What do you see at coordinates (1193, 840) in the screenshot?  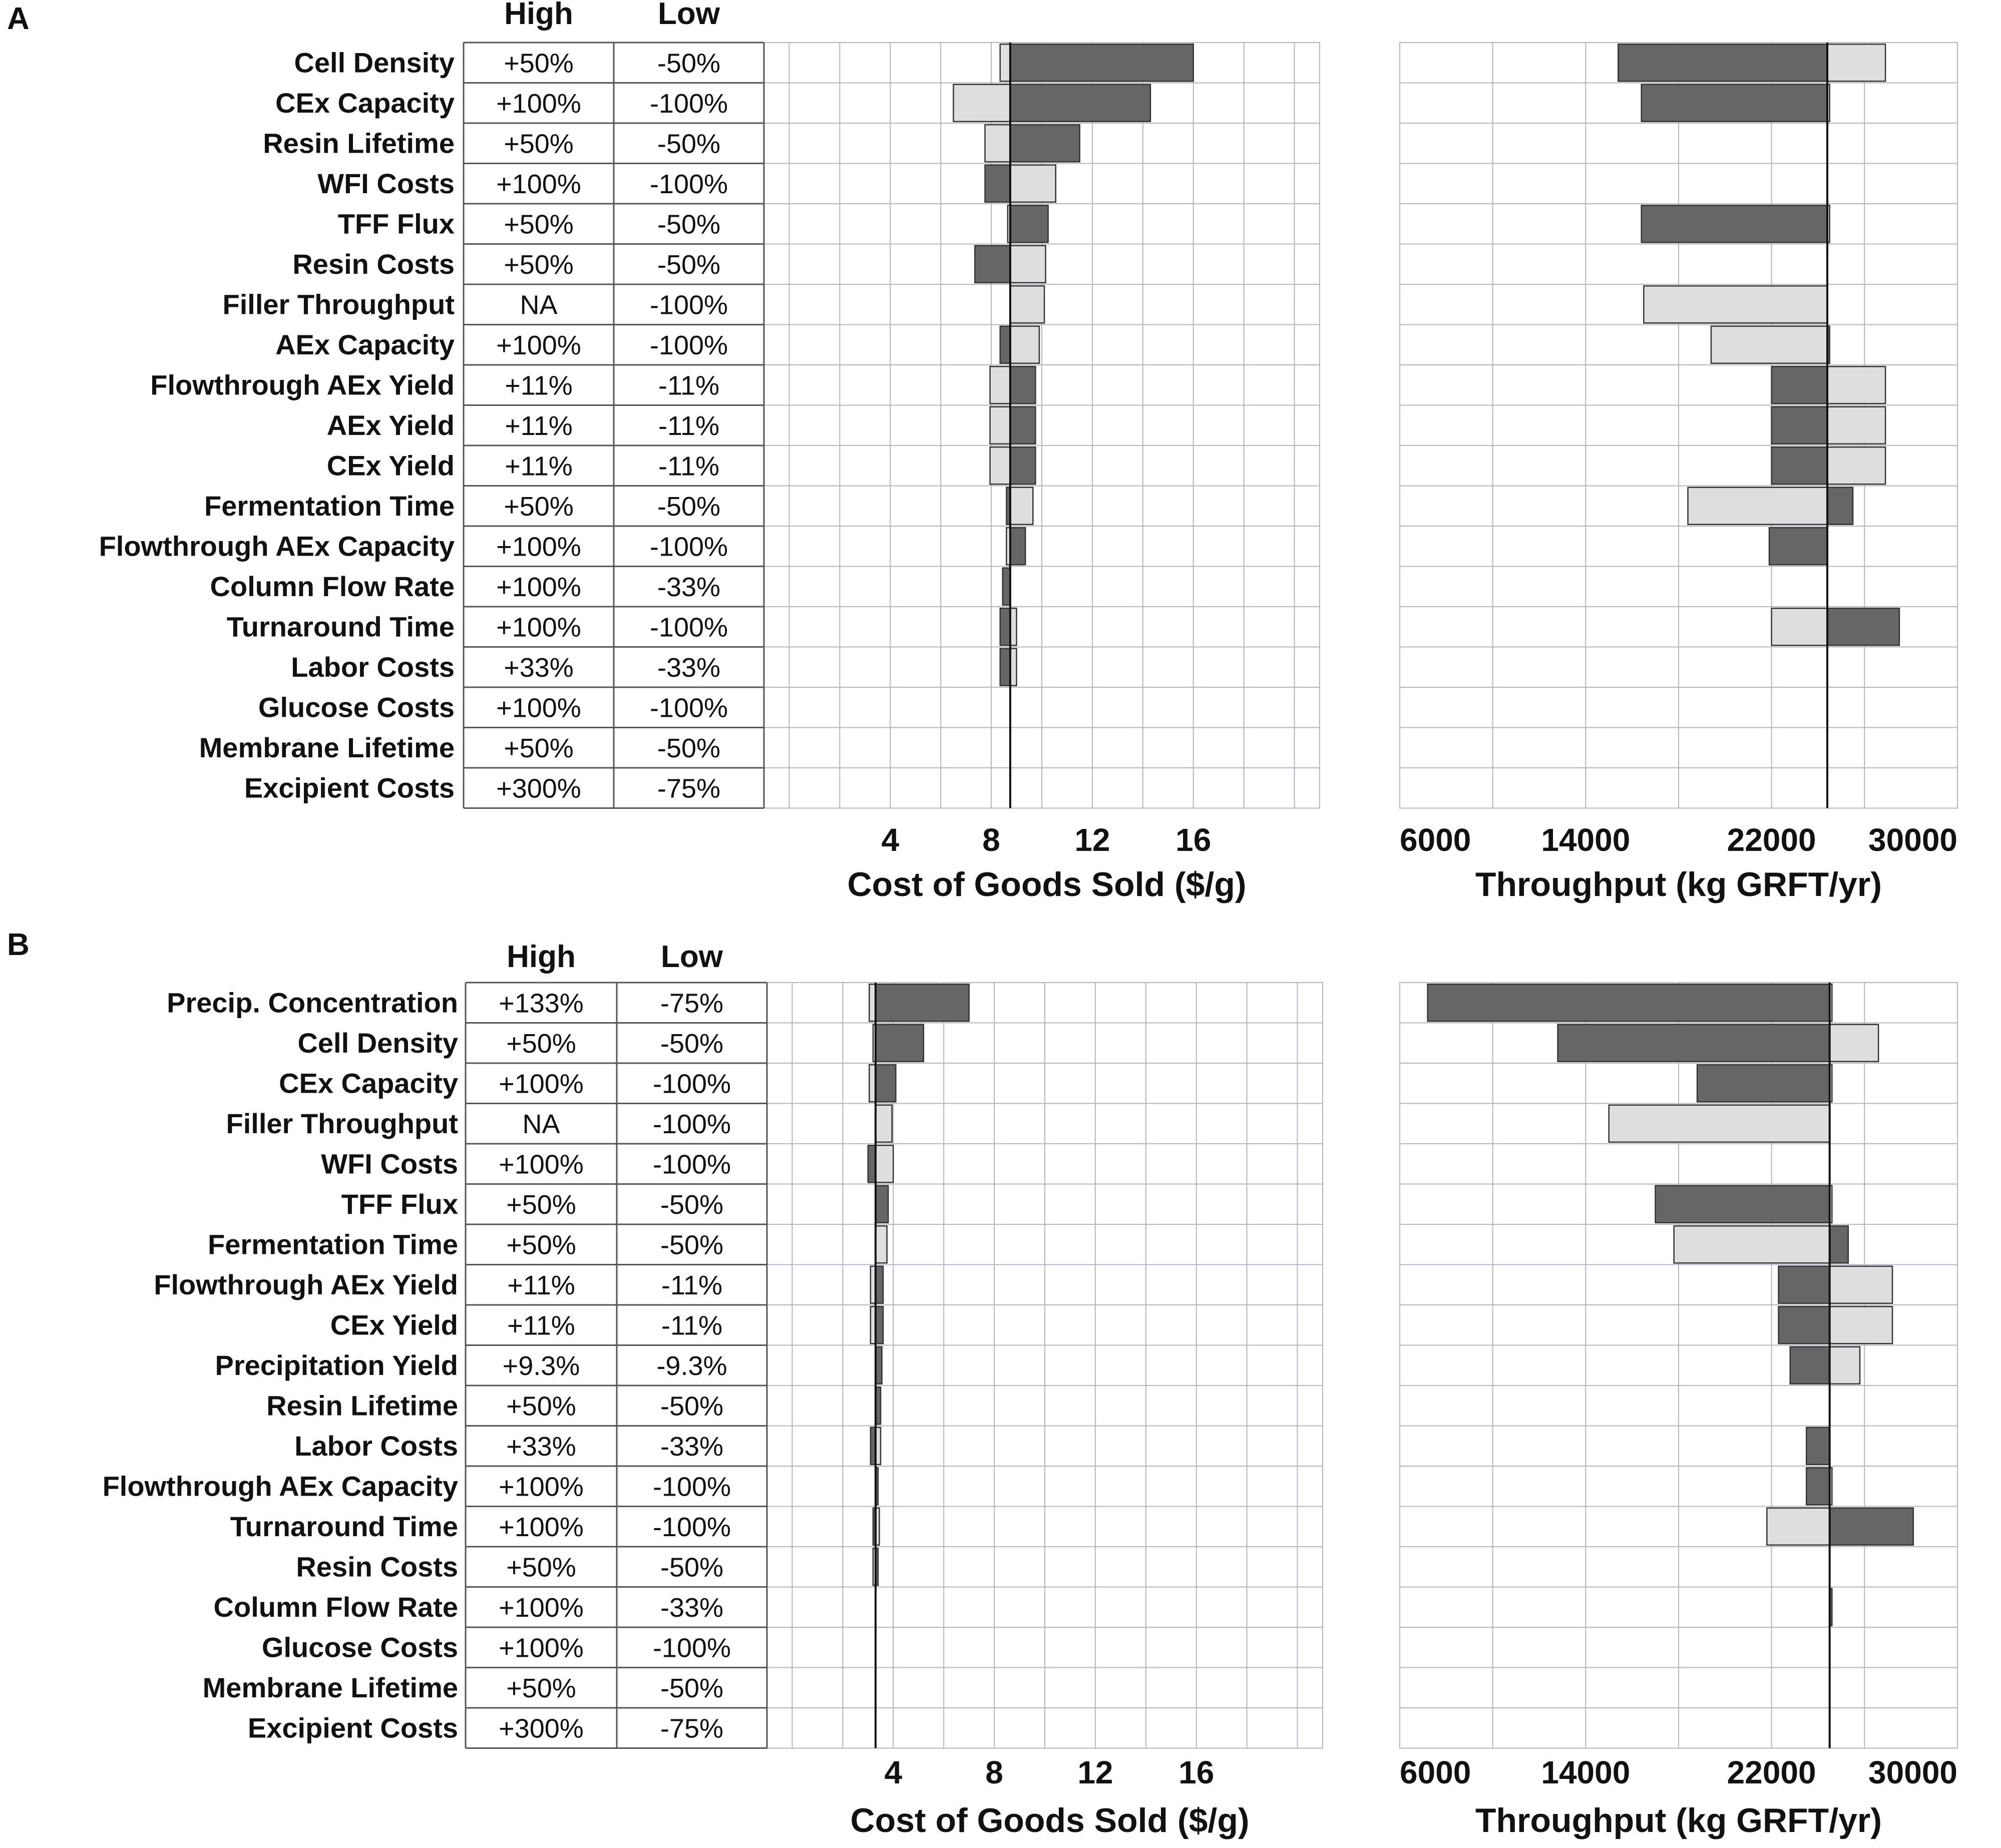 I see `cogs-tick-label: 16` at bounding box center [1193, 840].